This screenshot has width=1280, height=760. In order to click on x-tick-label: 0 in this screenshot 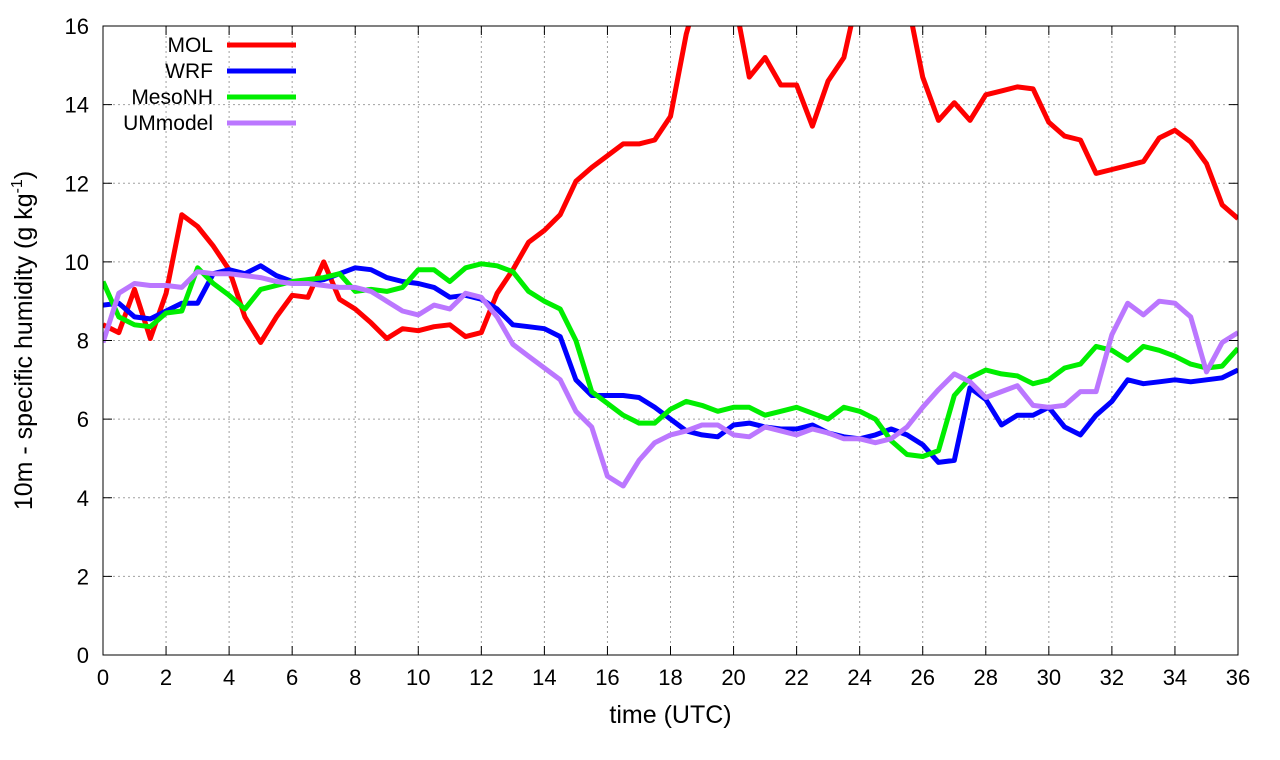, I will do `click(103, 677)`.